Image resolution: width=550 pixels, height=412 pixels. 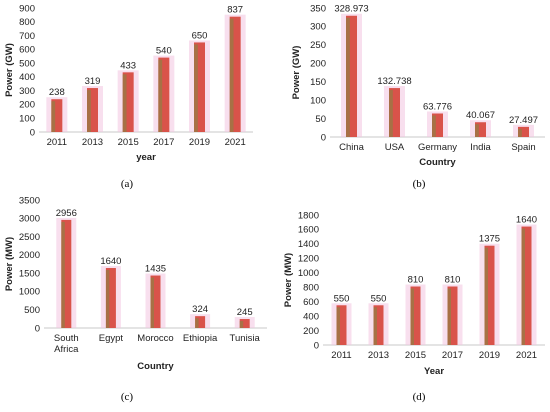 What do you see at coordinates (32, 310) in the screenshot?
I see `y-tick-label: 500` at bounding box center [32, 310].